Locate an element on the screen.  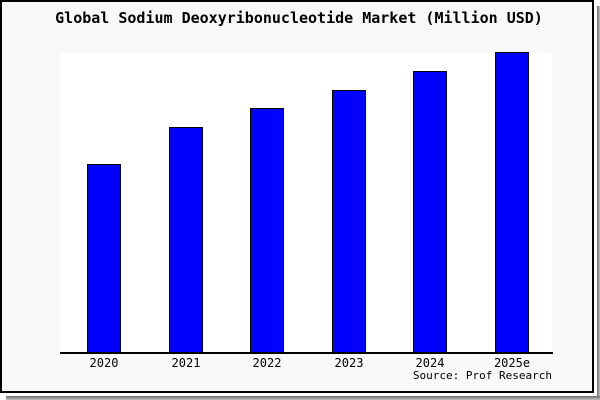
bar-2020 is located at coordinates (104, 258).